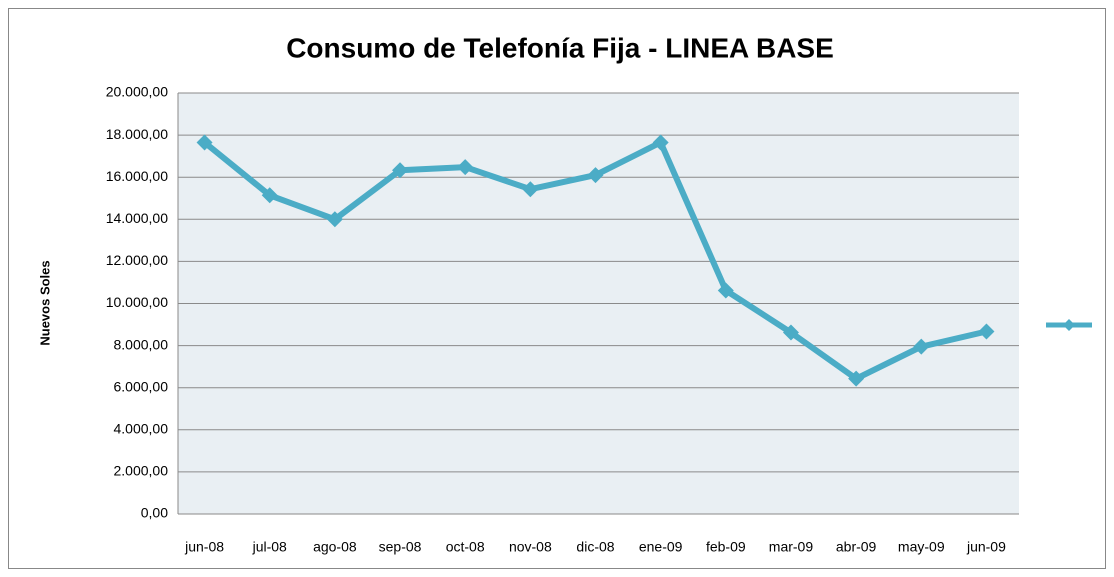 The image size is (1114, 577). What do you see at coordinates (141, 344) in the screenshot?
I see `y-tick-label: 8.000,00` at bounding box center [141, 344].